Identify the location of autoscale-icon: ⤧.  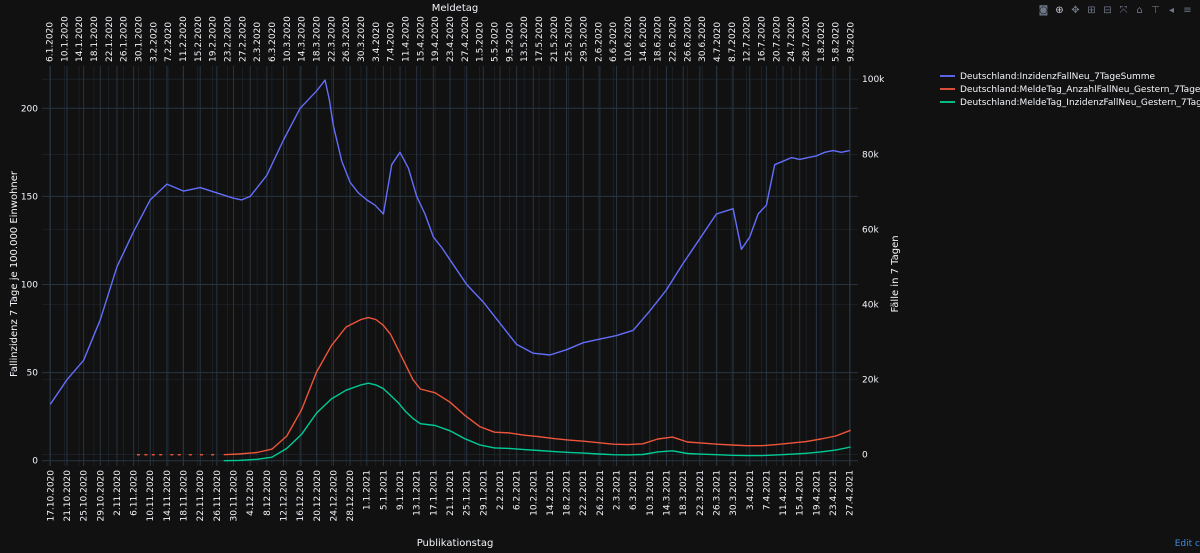
(1123, 10).